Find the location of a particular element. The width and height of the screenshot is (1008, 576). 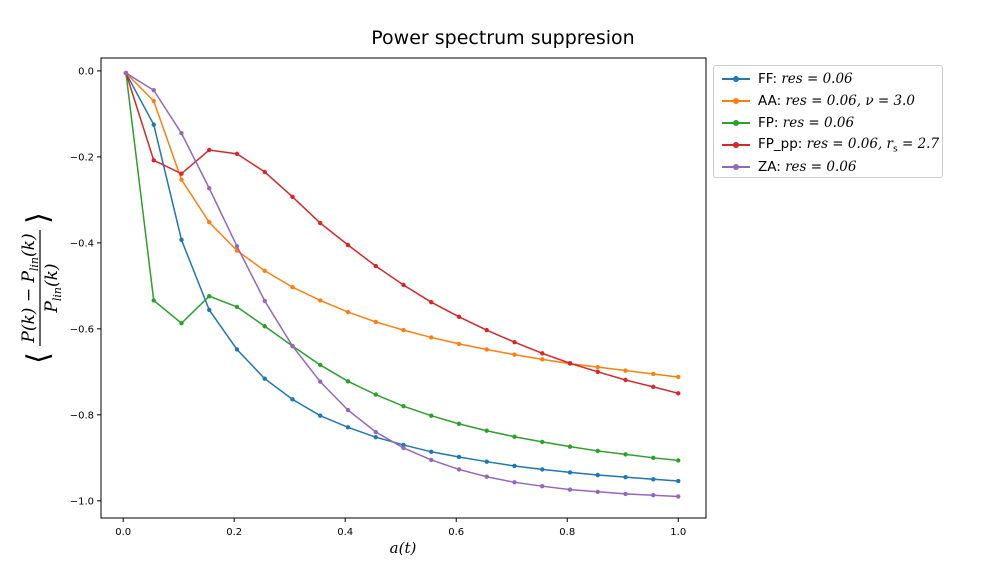

x-tick-label: 0.4 is located at coordinates (345, 532).